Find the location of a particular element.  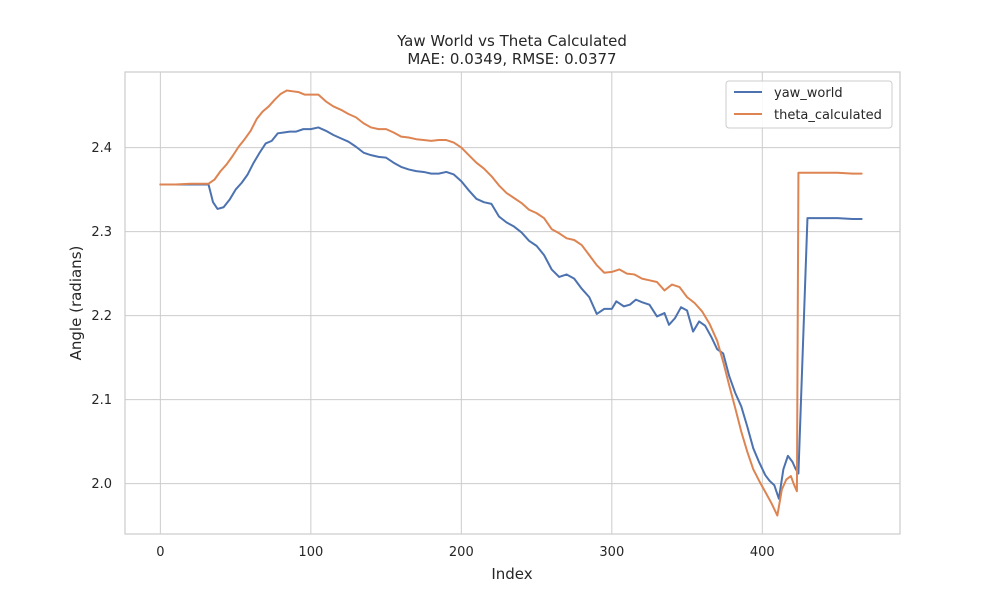

y-tick-label: 2.3 is located at coordinates (101, 232).